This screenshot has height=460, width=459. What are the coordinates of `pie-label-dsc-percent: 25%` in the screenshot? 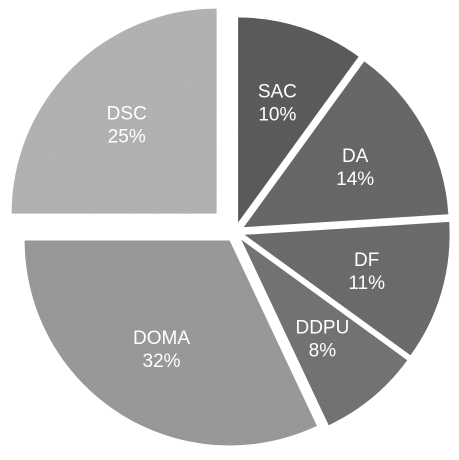 It's located at (127, 137).